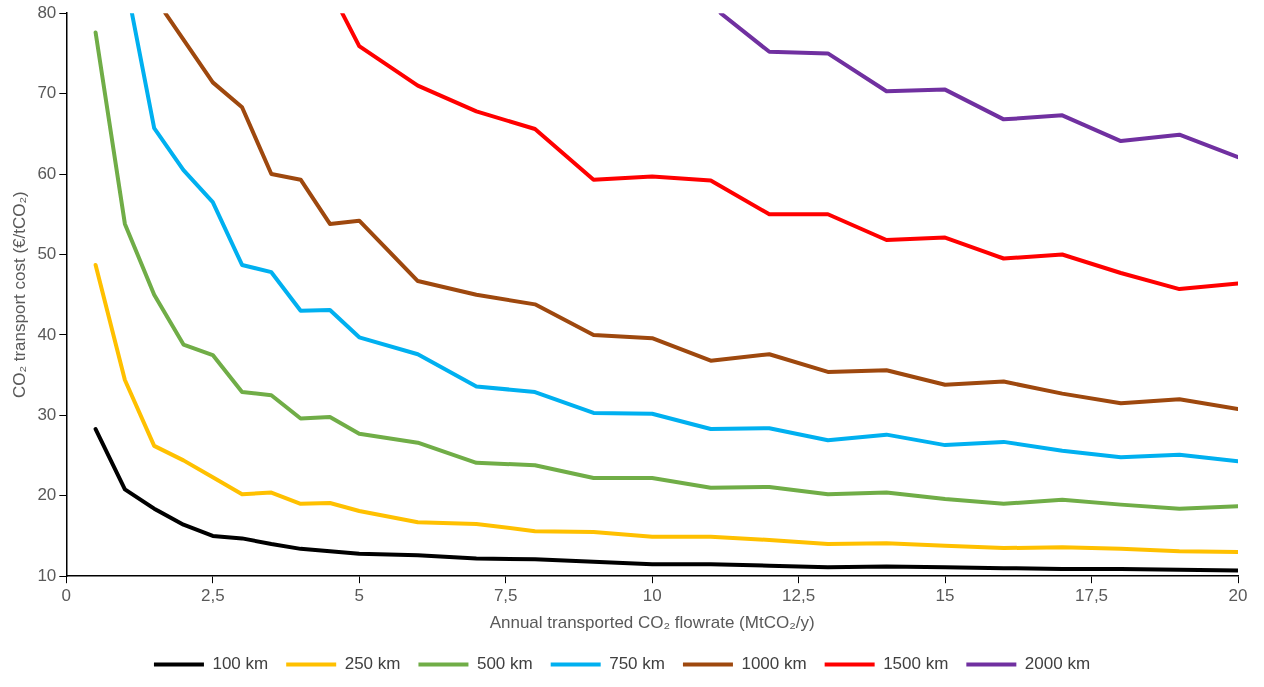 Image resolution: width=1264 pixels, height=687 pixels. What do you see at coordinates (47, 93) in the screenshot?
I see `y-tick-label: 70` at bounding box center [47, 93].